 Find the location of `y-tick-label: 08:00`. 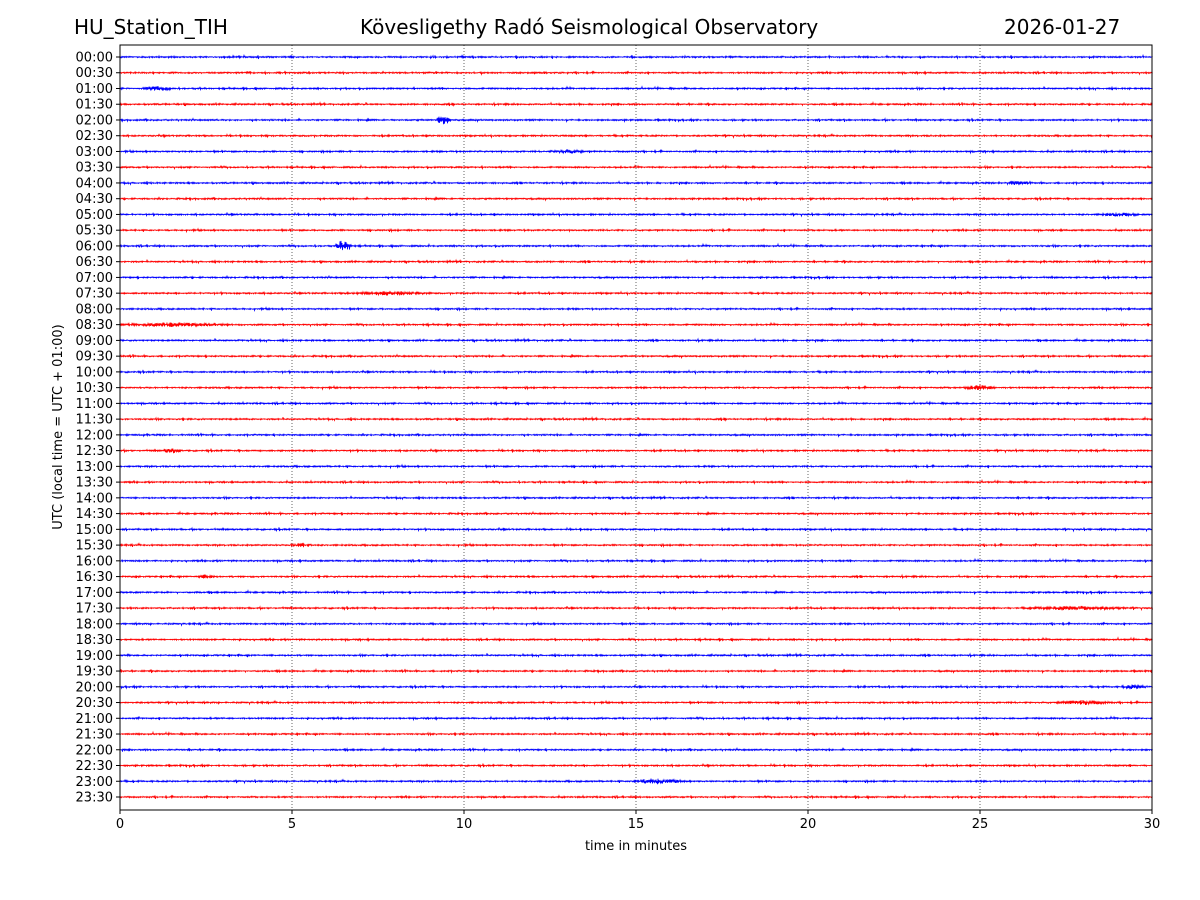

y-tick-label: 08:00 is located at coordinates (94, 309).